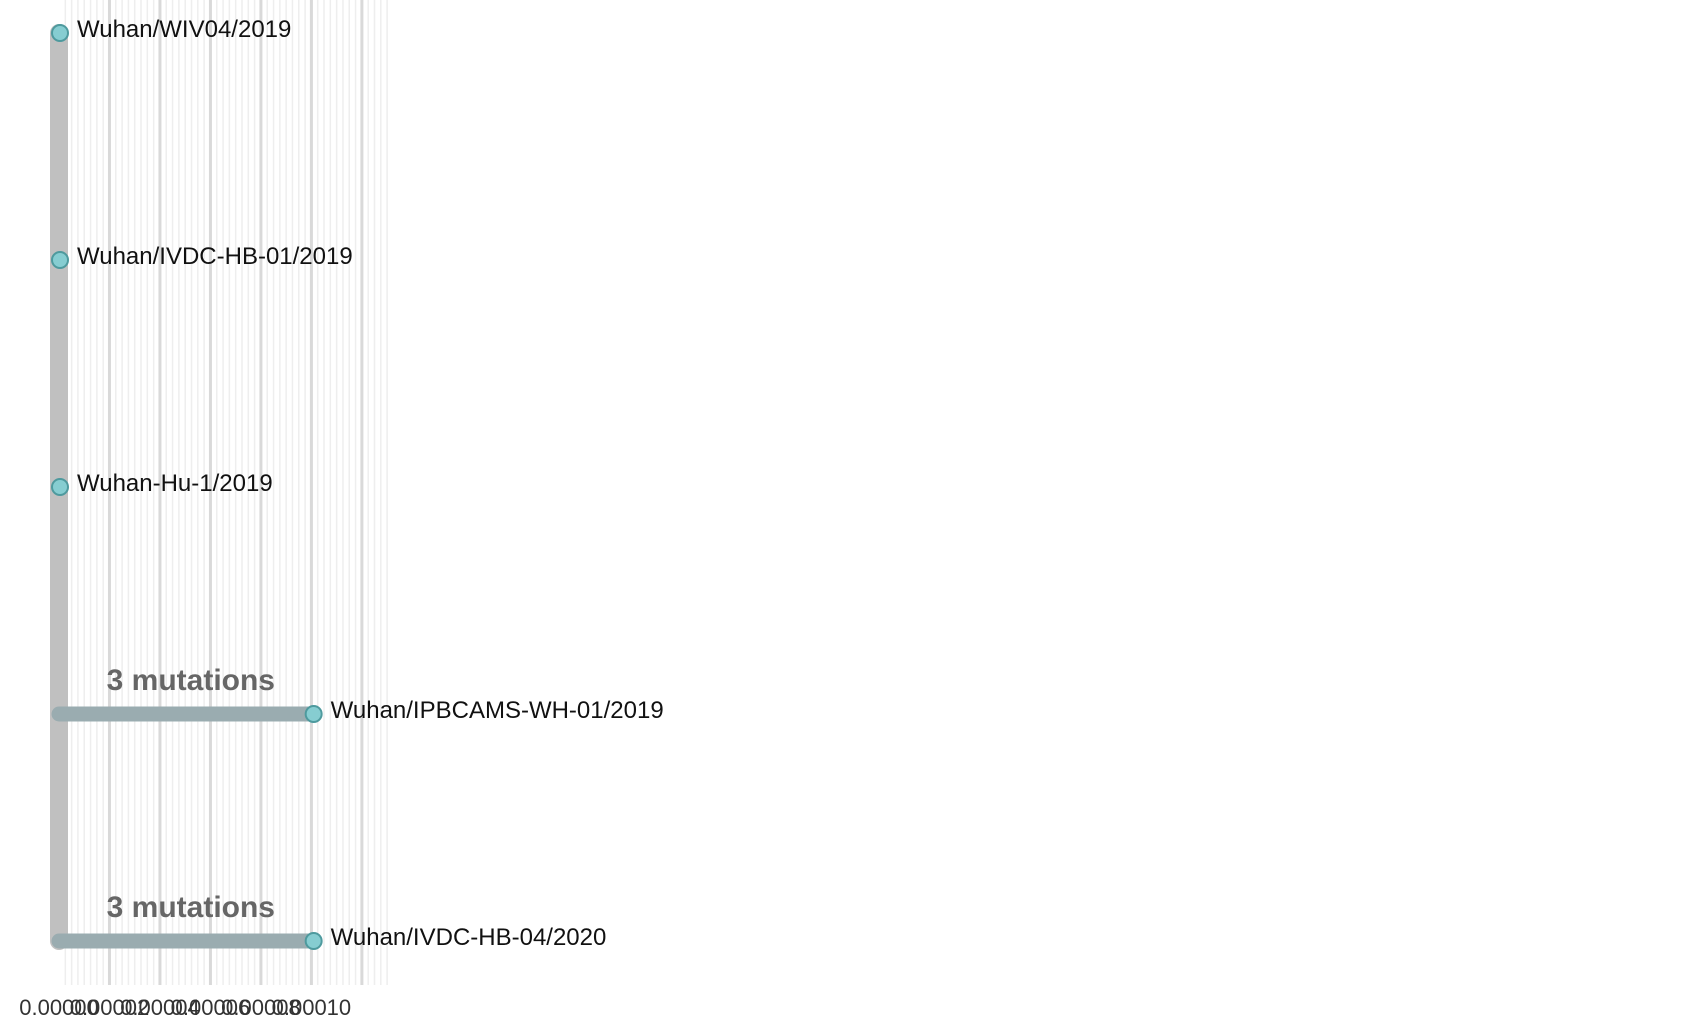 This screenshot has height=1036, width=1692. What do you see at coordinates (110, 1007) in the screenshot?
I see `x-tick-label: 0.00002` at bounding box center [110, 1007].